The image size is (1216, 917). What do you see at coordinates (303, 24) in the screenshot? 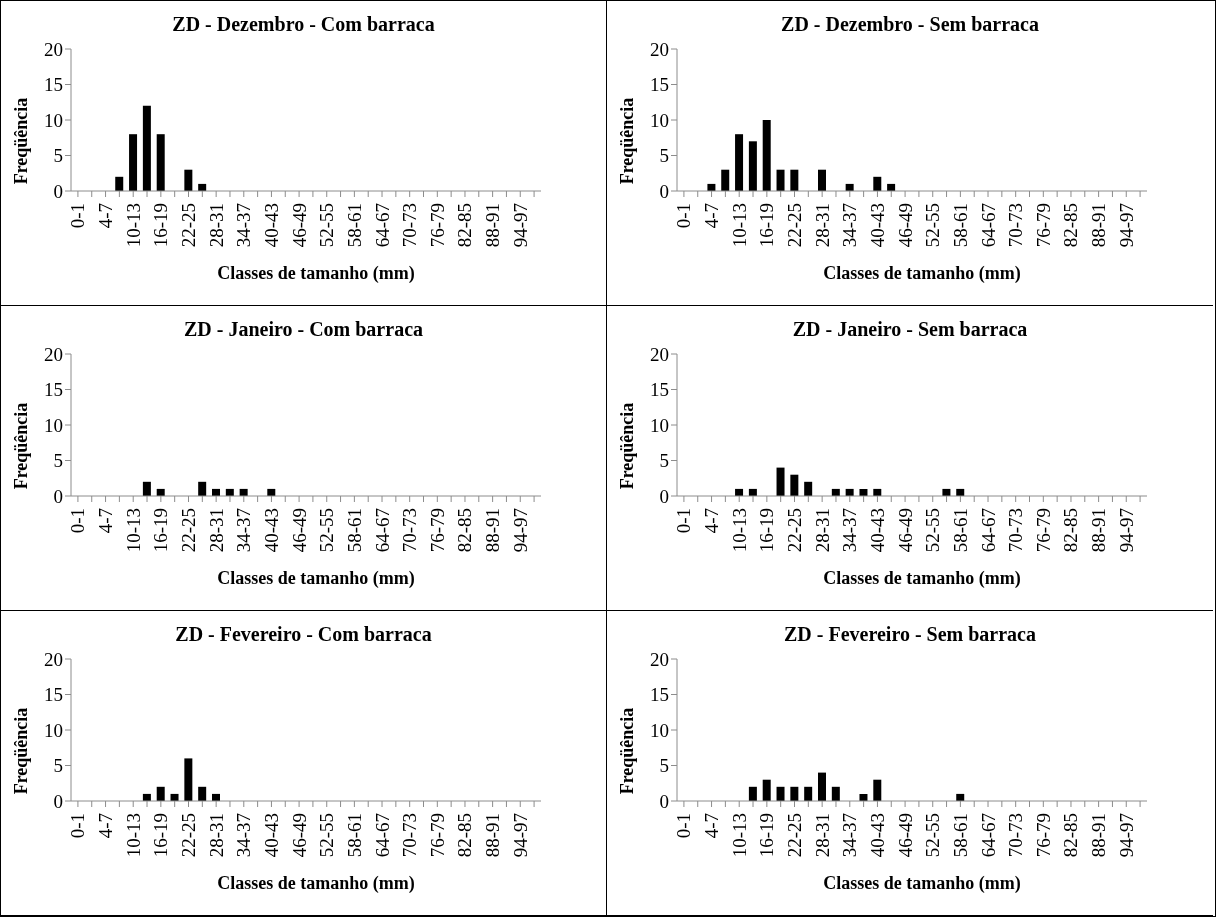
I see `chart-title: ZD - Dezembro - Com barraca` at bounding box center [303, 24].